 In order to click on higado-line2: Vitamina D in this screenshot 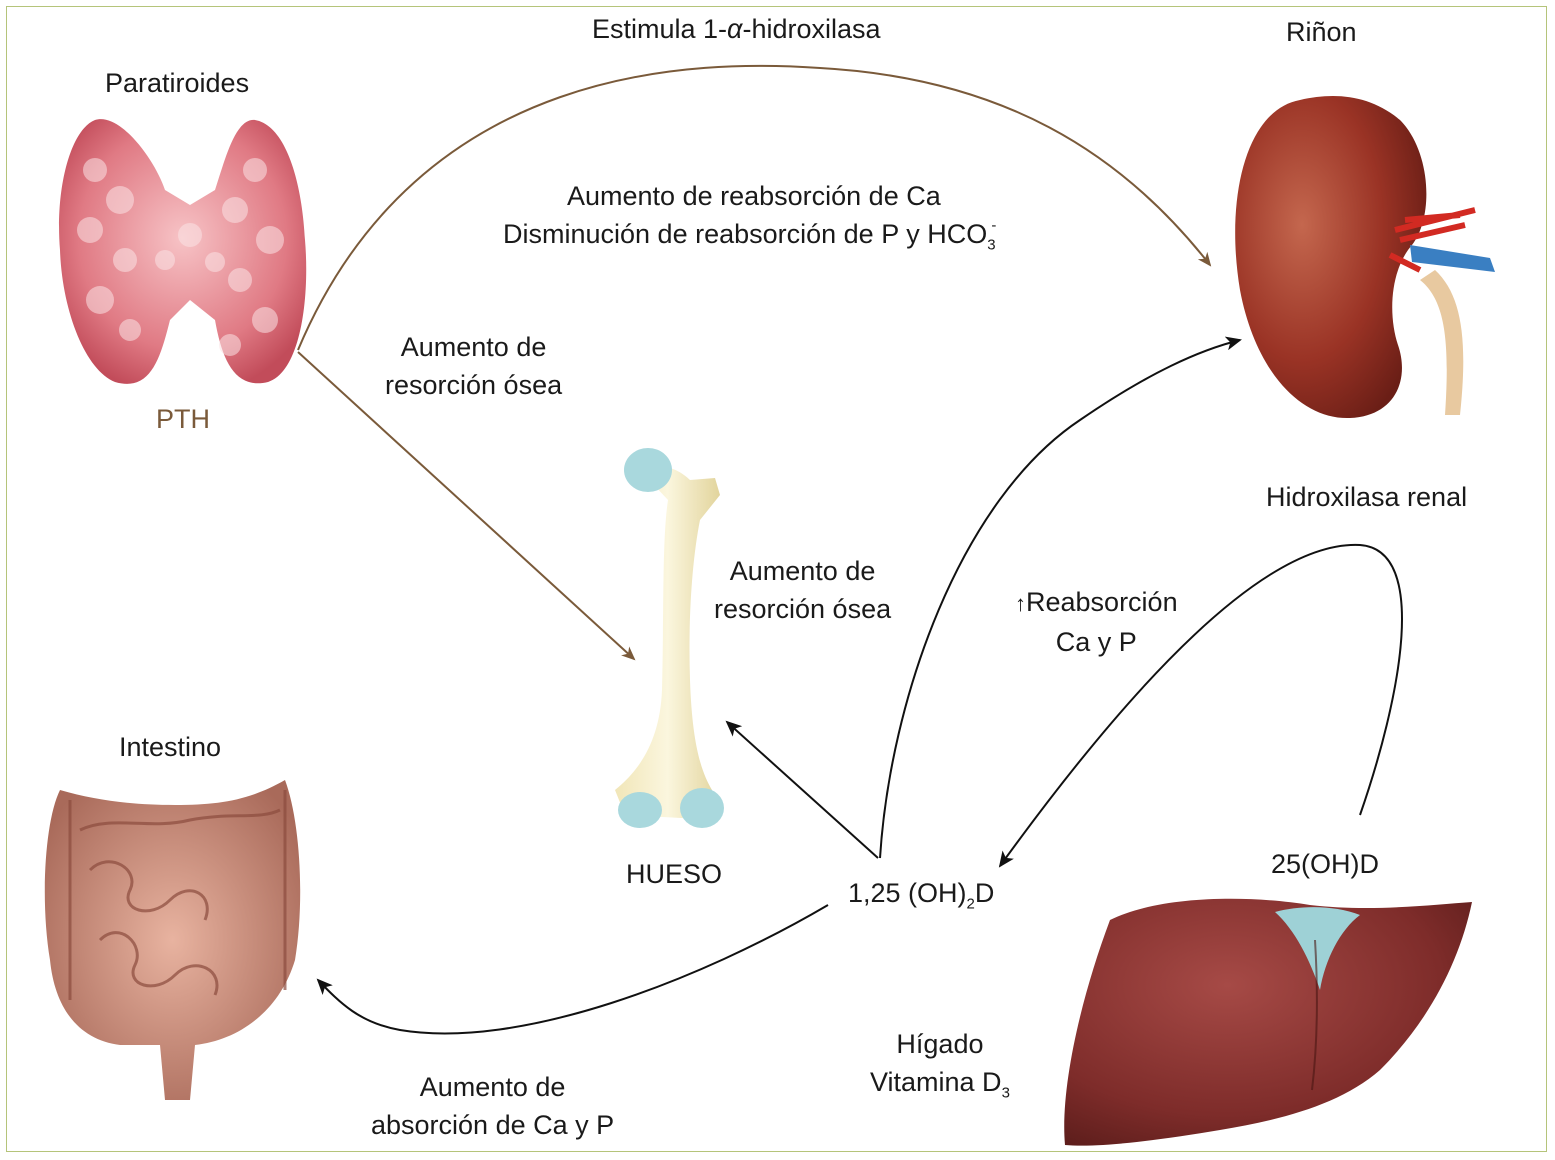, I will do `click(936, 1082)`.